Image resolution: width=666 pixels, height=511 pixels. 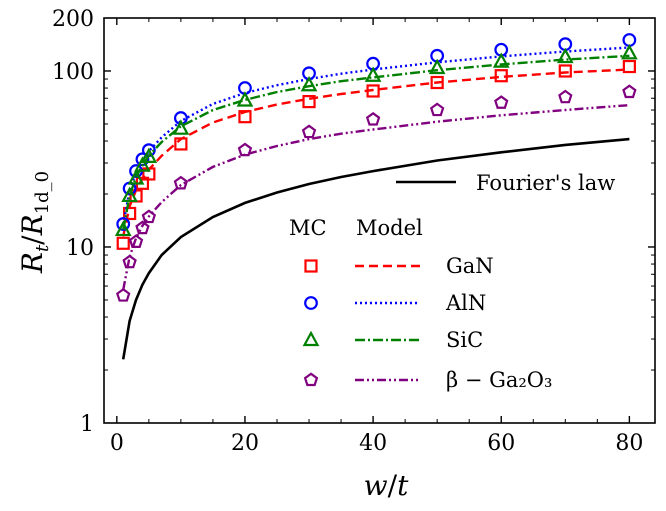 What do you see at coordinates (470, 266) in the screenshot?
I see `legend-label-square: GaN` at bounding box center [470, 266].